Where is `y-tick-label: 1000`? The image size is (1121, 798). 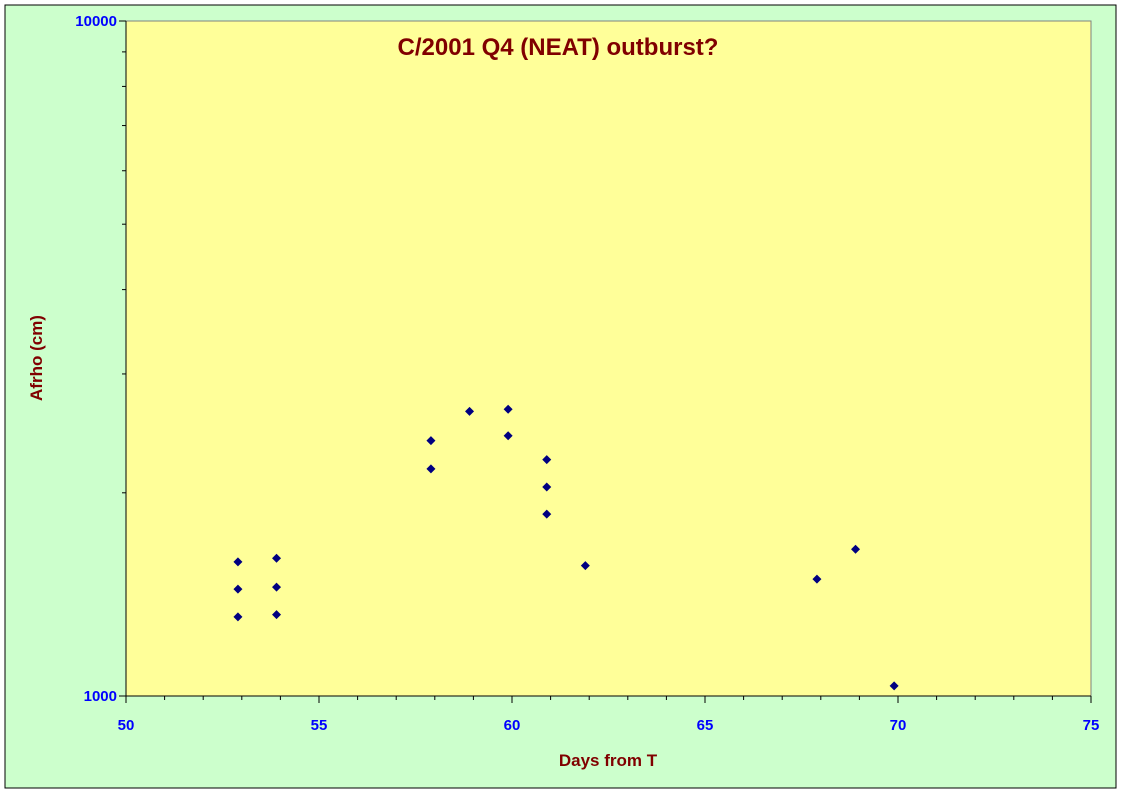 y-tick-label: 1000 is located at coordinates (100, 696).